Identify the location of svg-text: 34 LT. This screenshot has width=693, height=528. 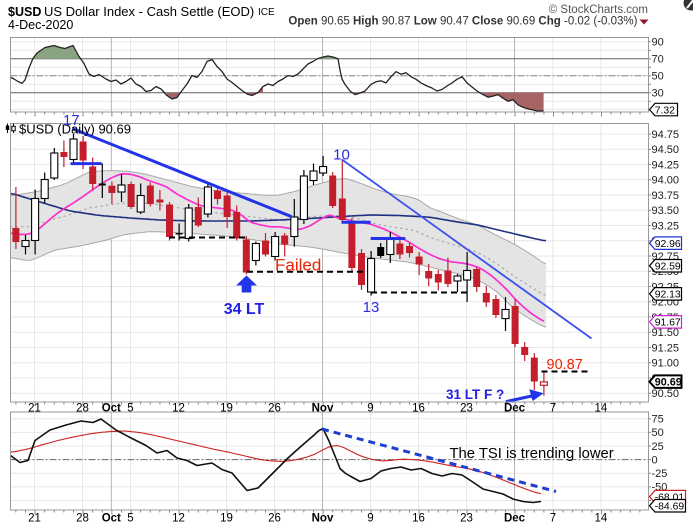
(244, 309).